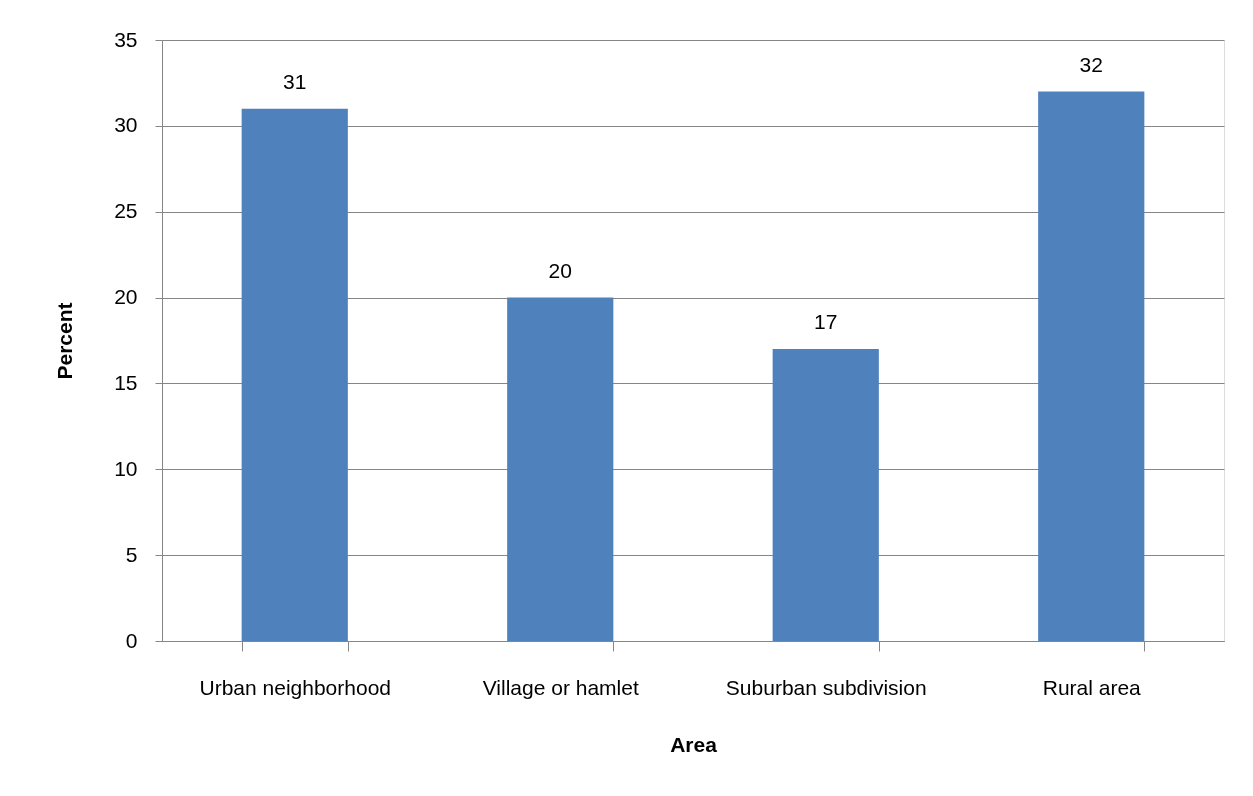 This screenshot has height=796, width=1253. I want to click on x-tick-label: Suburban subdivision, so click(826, 687).